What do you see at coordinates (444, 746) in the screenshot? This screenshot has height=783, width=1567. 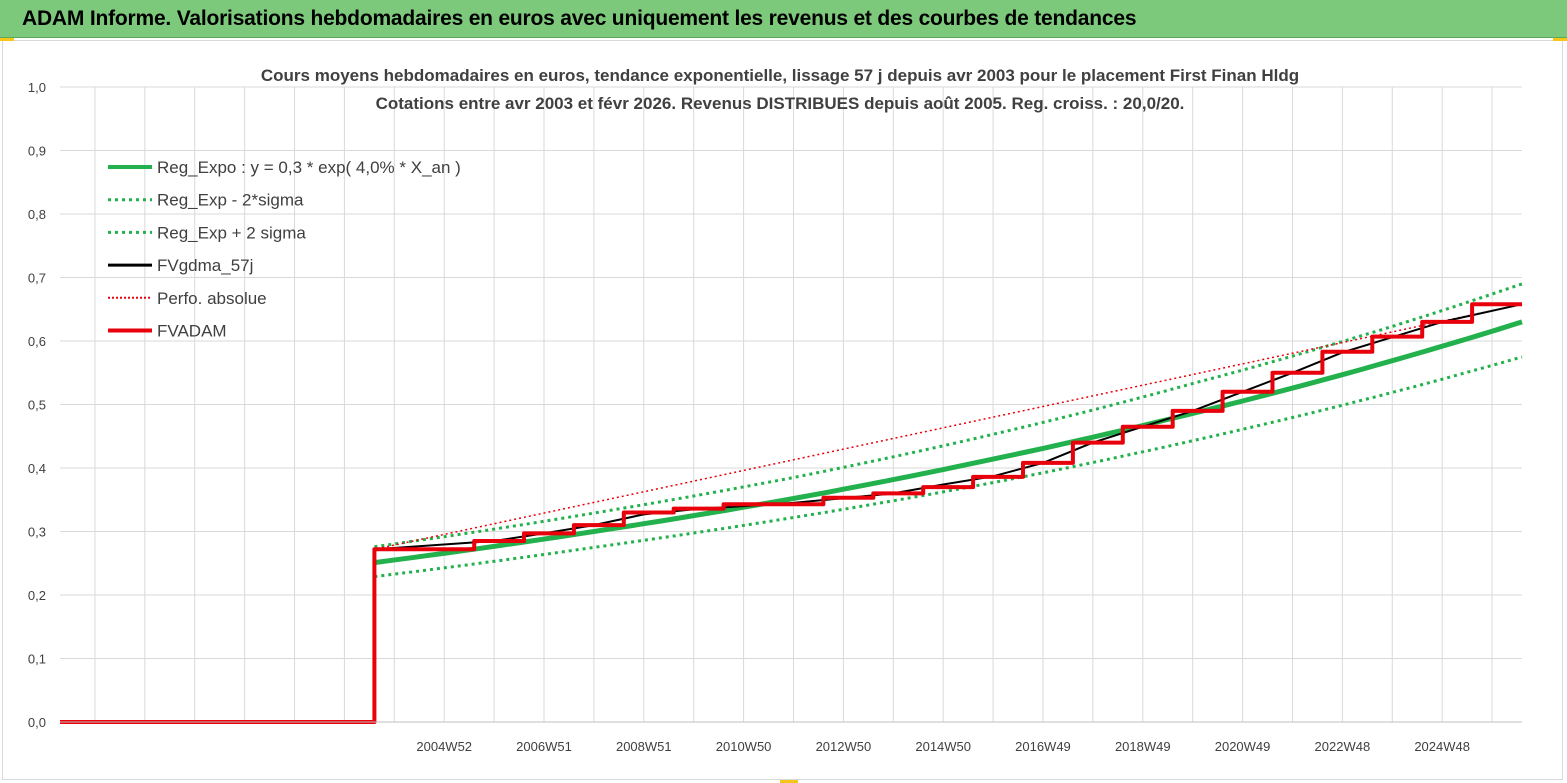 I see `x-tick-label: 2004W52` at bounding box center [444, 746].